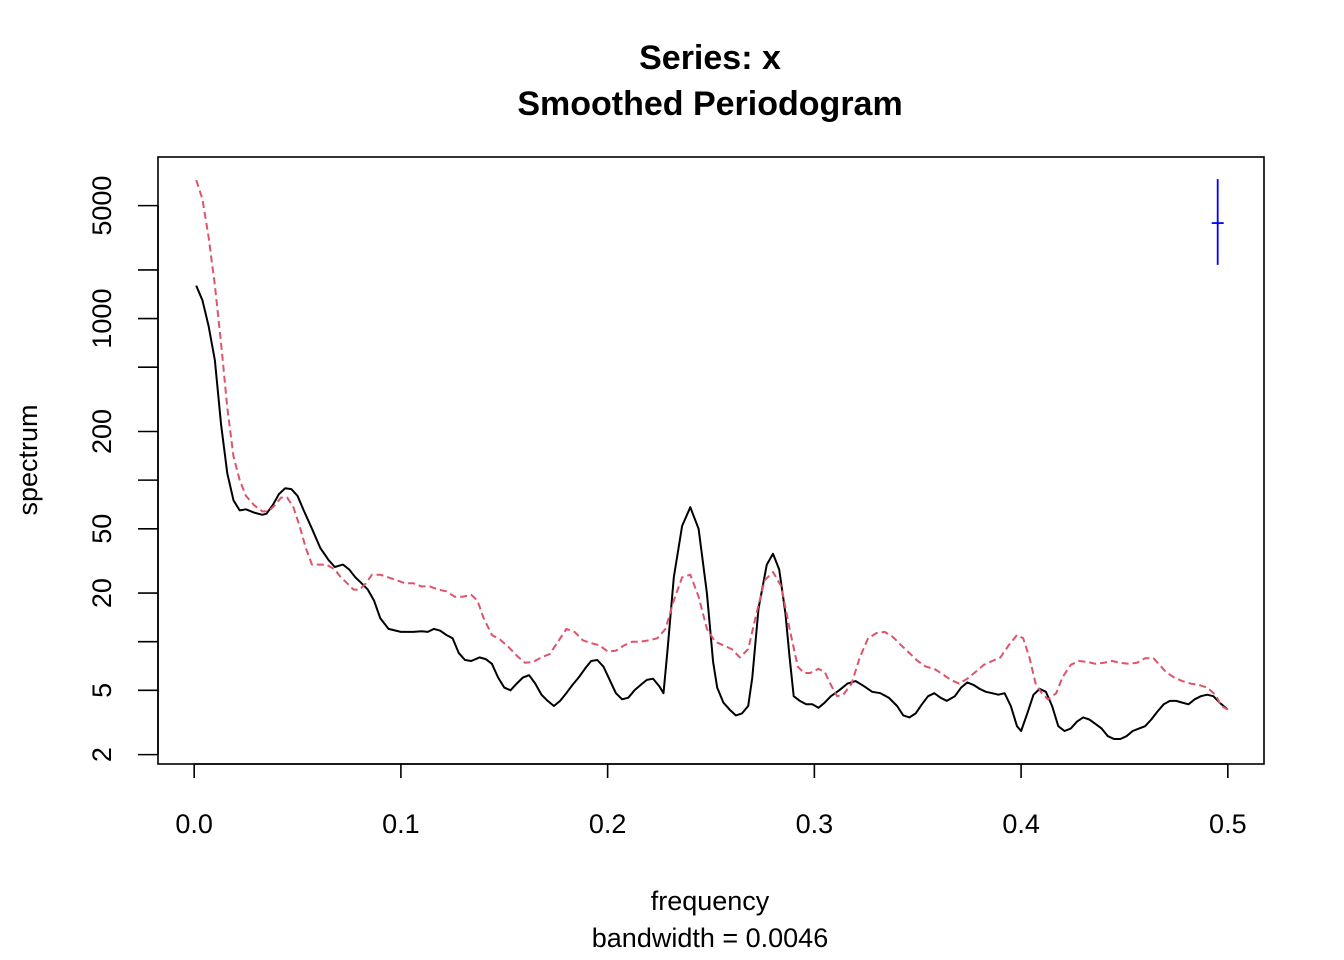 Image resolution: width=1344 pixels, height=960 pixels. What do you see at coordinates (102, 431) in the screenshot?
I see `y-tick-label: 200` at bounding box center [102, 431].